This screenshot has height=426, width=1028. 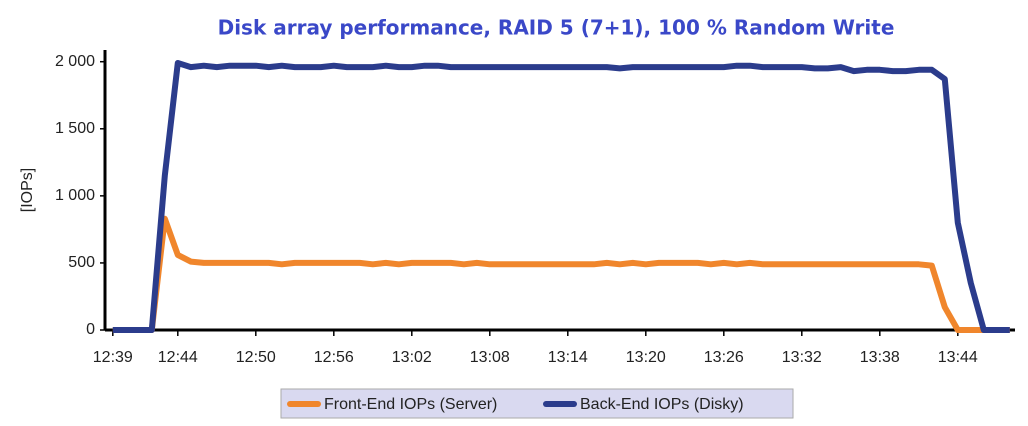 What do you see at coordinates (802, 357) in the screenshot?
I see `x-tick-label: 13:32` at bounding box center [802, 357].